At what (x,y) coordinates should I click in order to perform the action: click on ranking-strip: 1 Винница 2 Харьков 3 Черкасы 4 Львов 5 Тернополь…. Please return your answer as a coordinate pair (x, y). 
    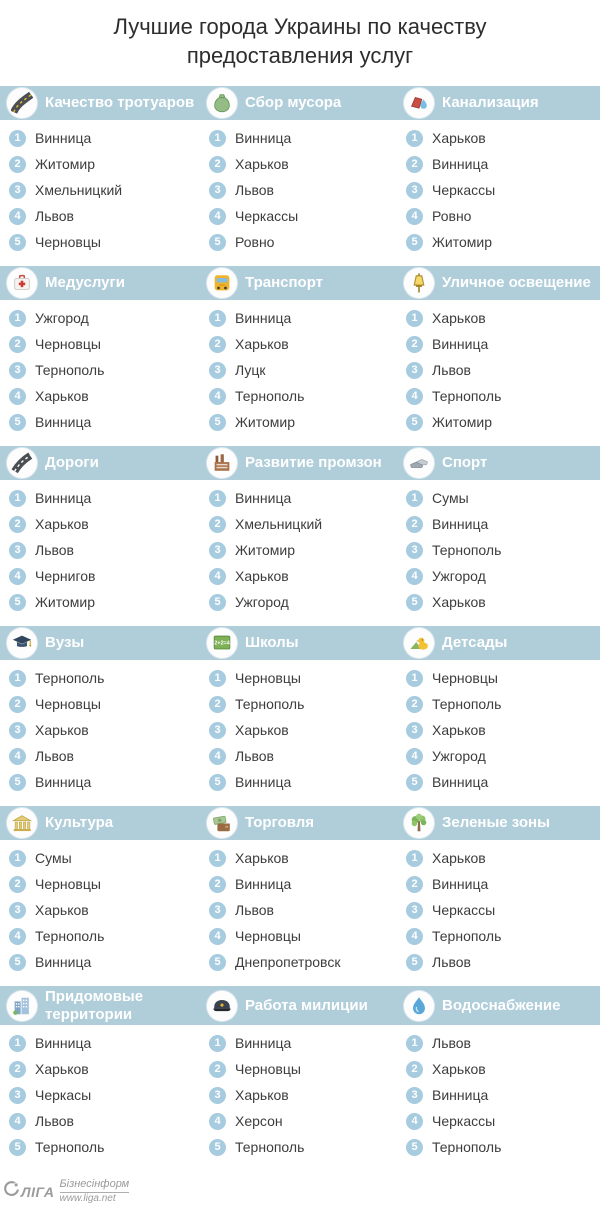
    Looking at the image, I should click on (300, 1097).